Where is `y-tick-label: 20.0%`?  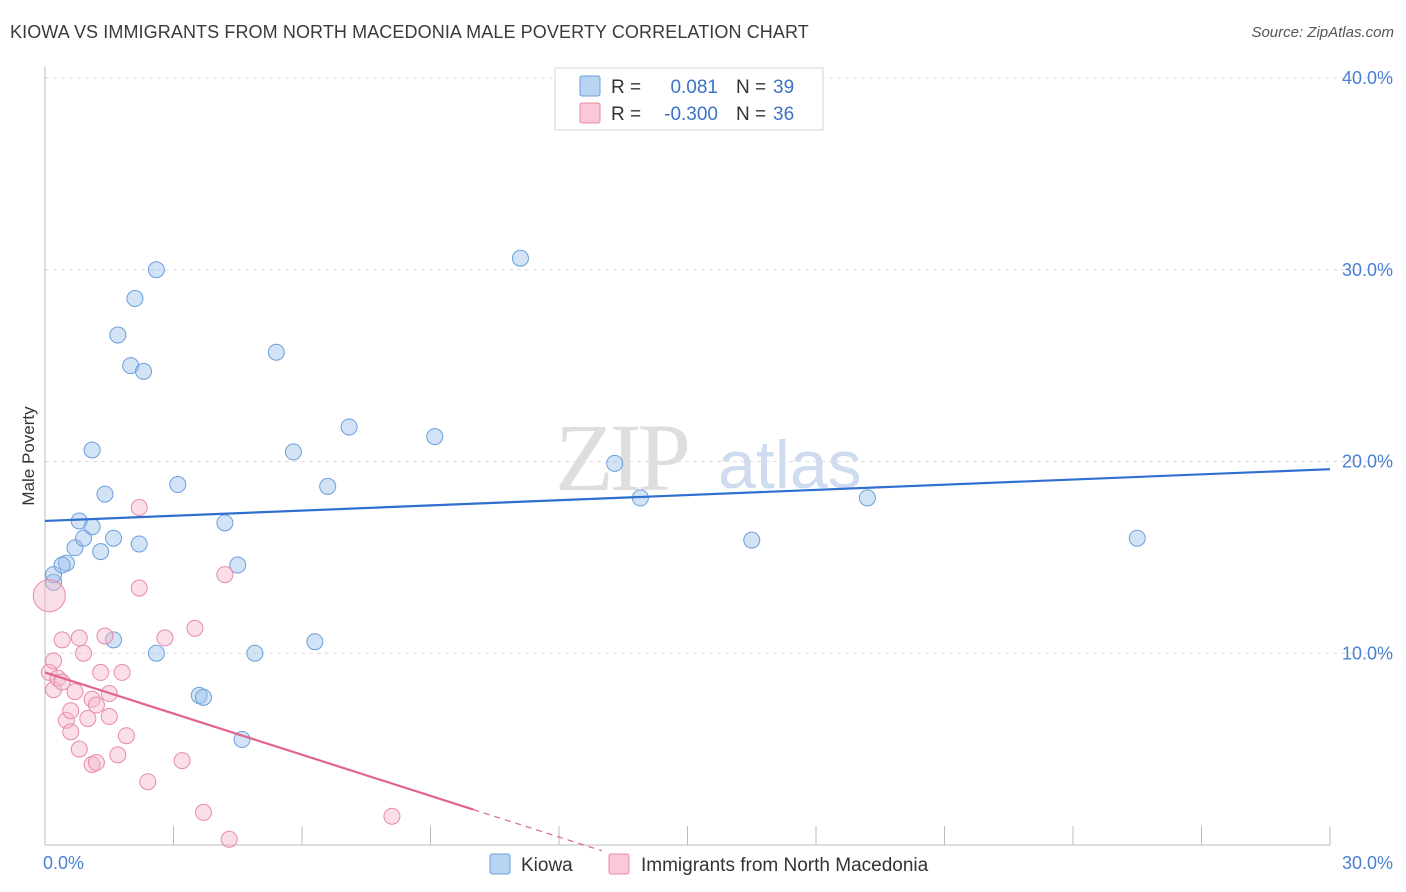 y-tick-label: 20.0% is located at coordinates (1367, 462).